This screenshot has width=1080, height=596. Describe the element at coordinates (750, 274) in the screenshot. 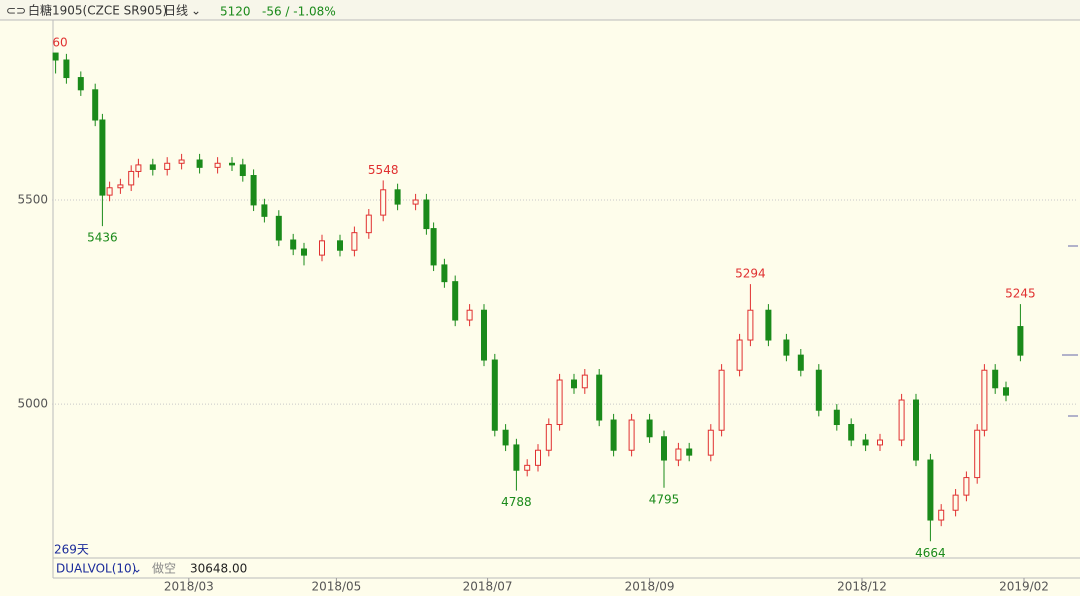

I see `extreme-label: 5294` at that location.